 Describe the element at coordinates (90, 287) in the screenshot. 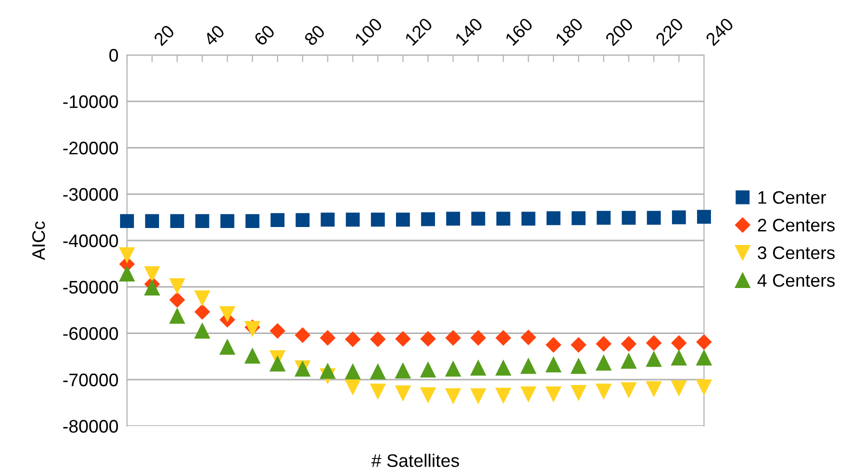

I see `y-tick-label: -50000` at that location.